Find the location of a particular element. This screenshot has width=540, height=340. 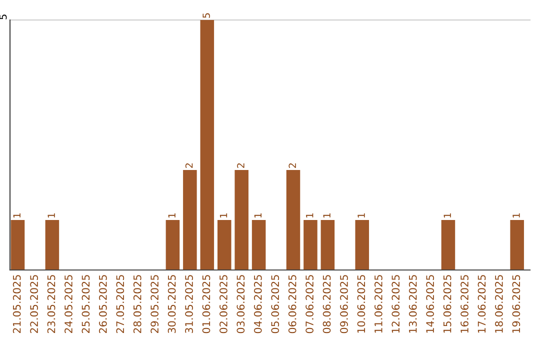

x-tick-label: 03.06.2025 is located at coordinates (240, 304).